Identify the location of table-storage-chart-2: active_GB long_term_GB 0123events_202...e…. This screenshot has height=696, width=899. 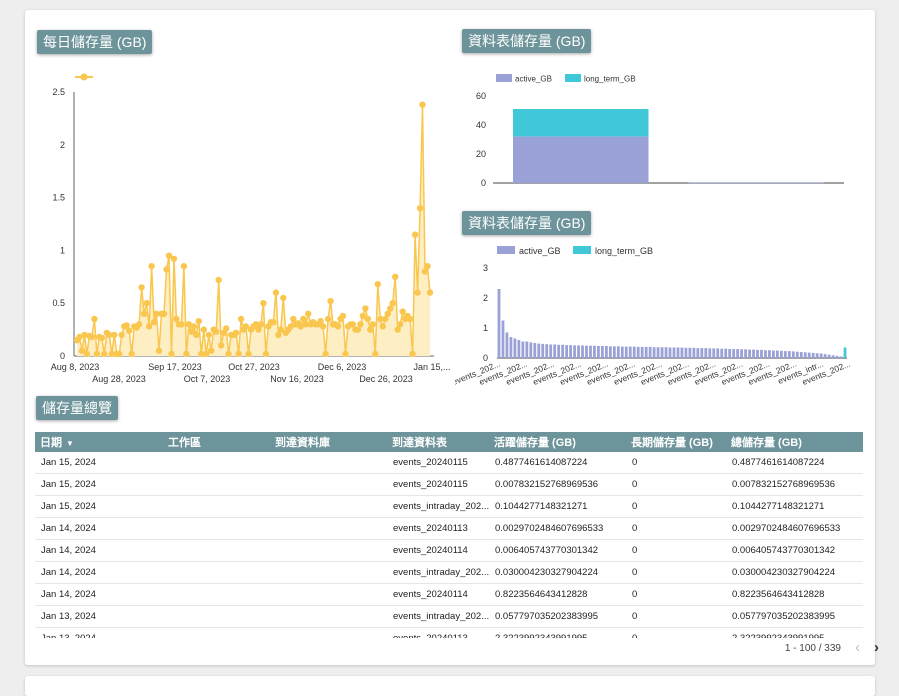
(653, 316).